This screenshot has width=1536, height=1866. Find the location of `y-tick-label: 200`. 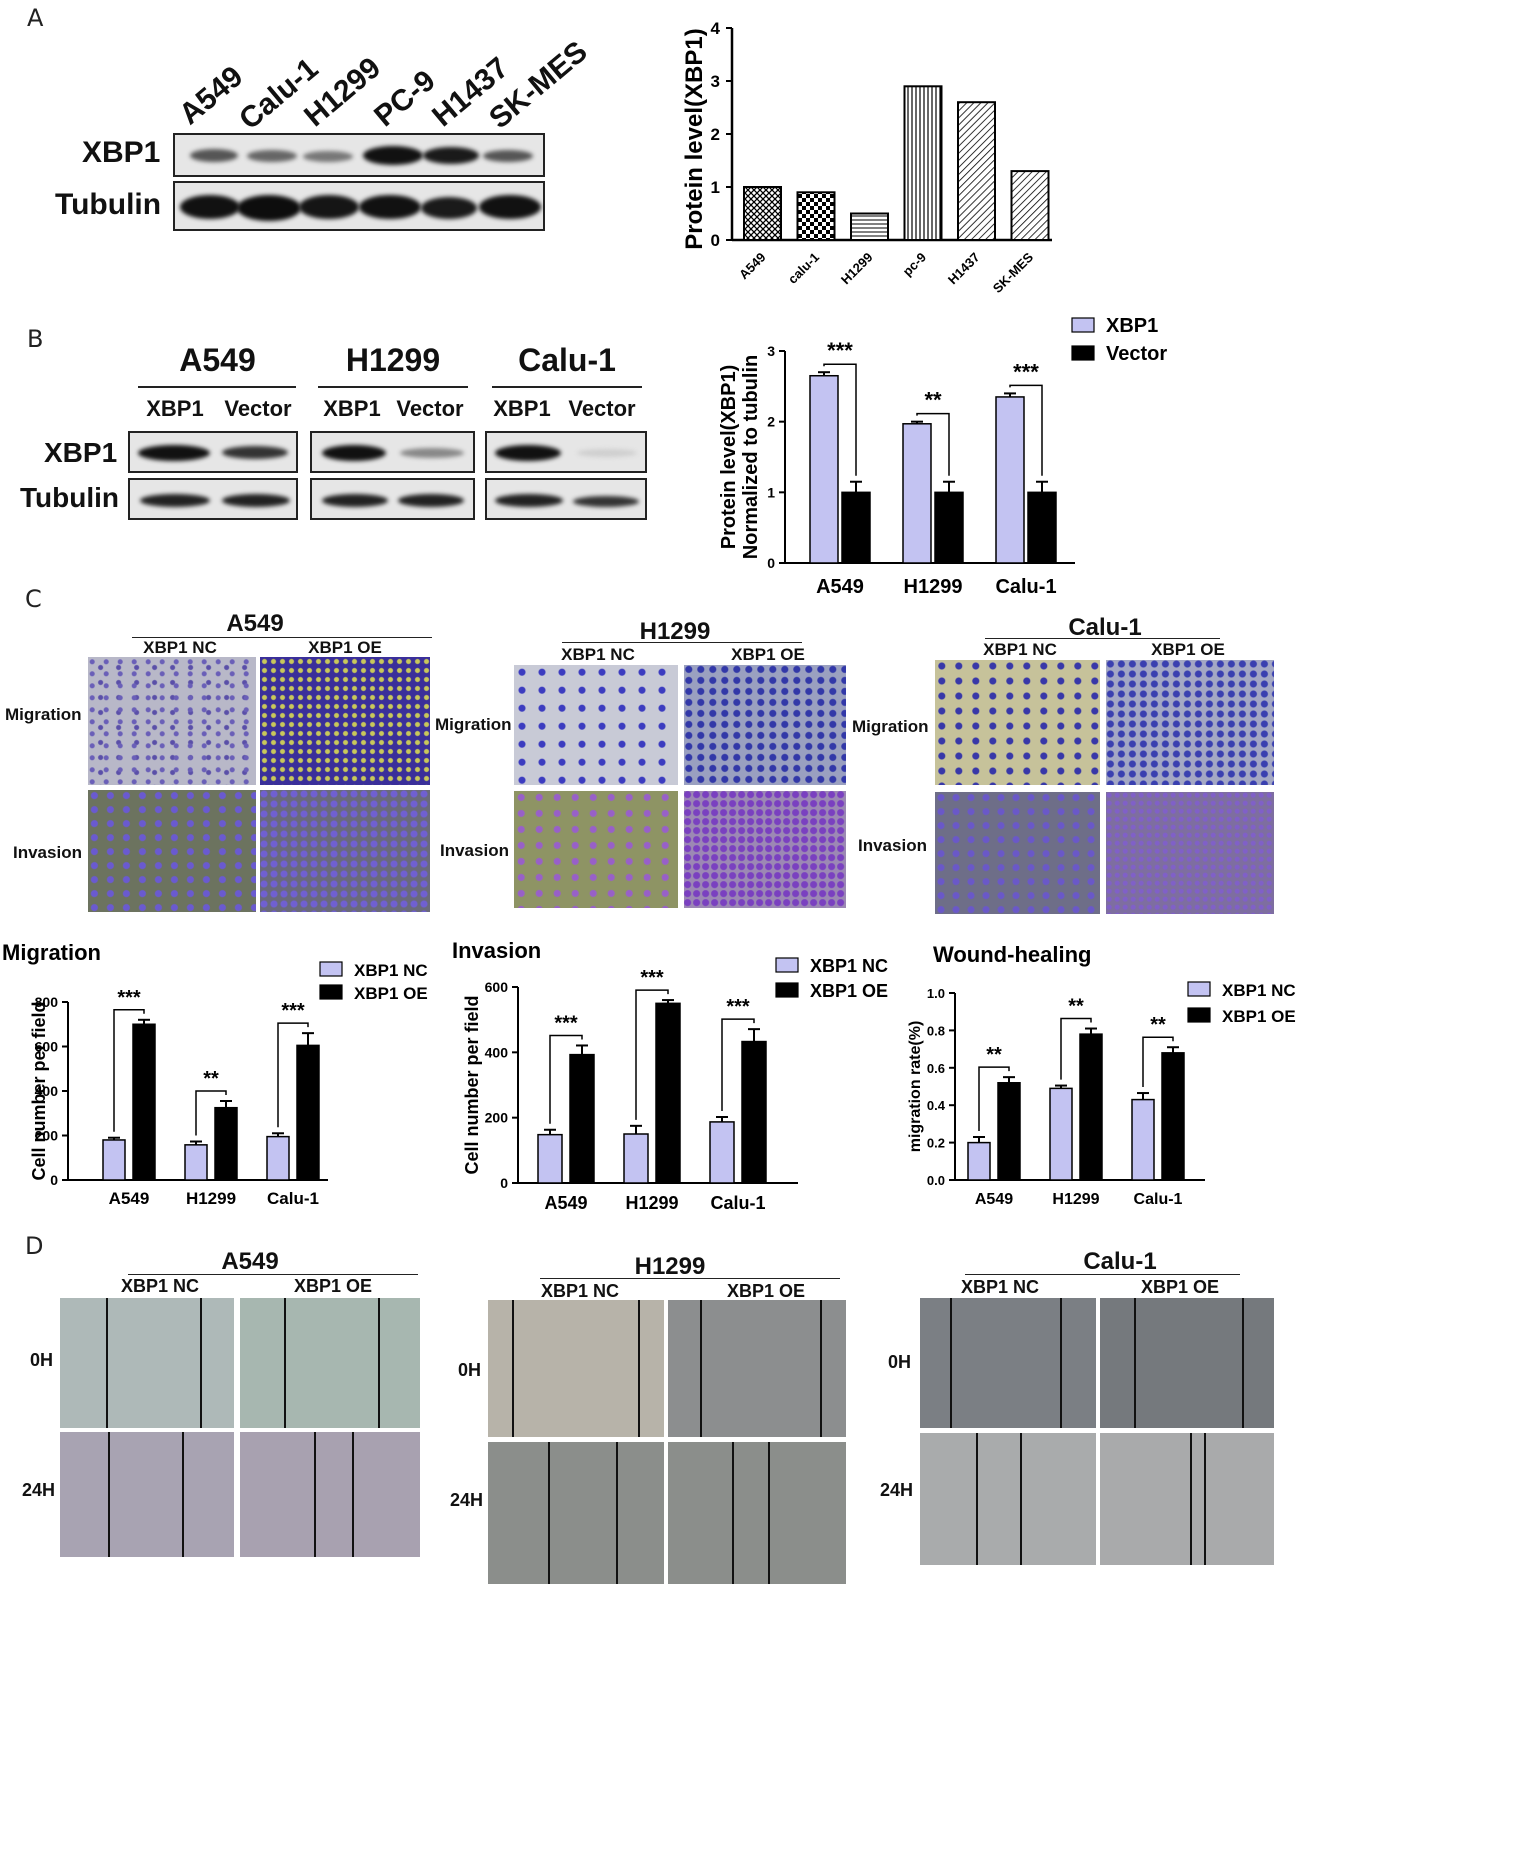

y-tick-label: 200 is located at coordinates (47, 1136).